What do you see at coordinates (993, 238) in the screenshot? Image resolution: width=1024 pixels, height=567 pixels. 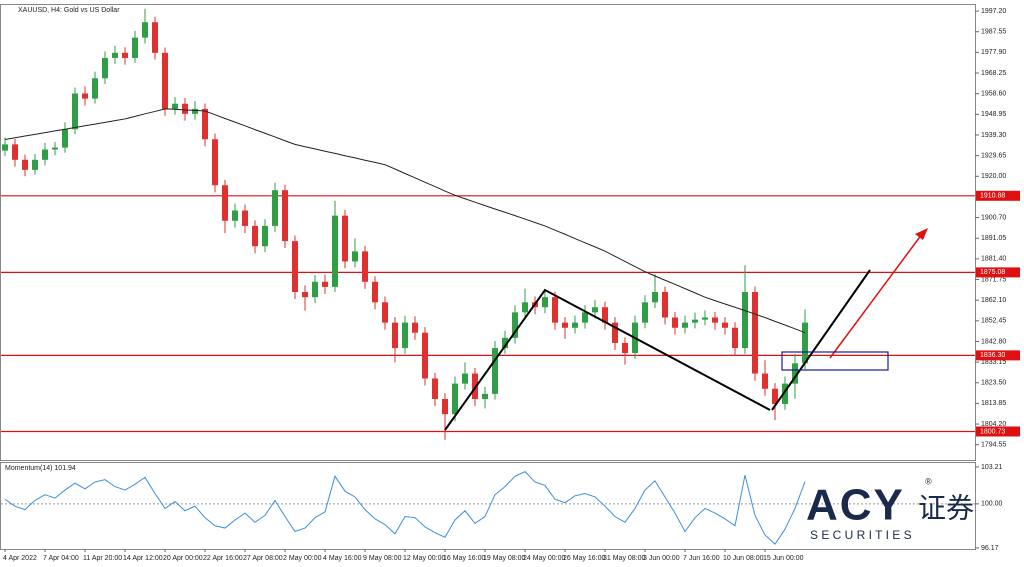 I see `y-tick-label: 1891.05` at bounding box center [993, 238].